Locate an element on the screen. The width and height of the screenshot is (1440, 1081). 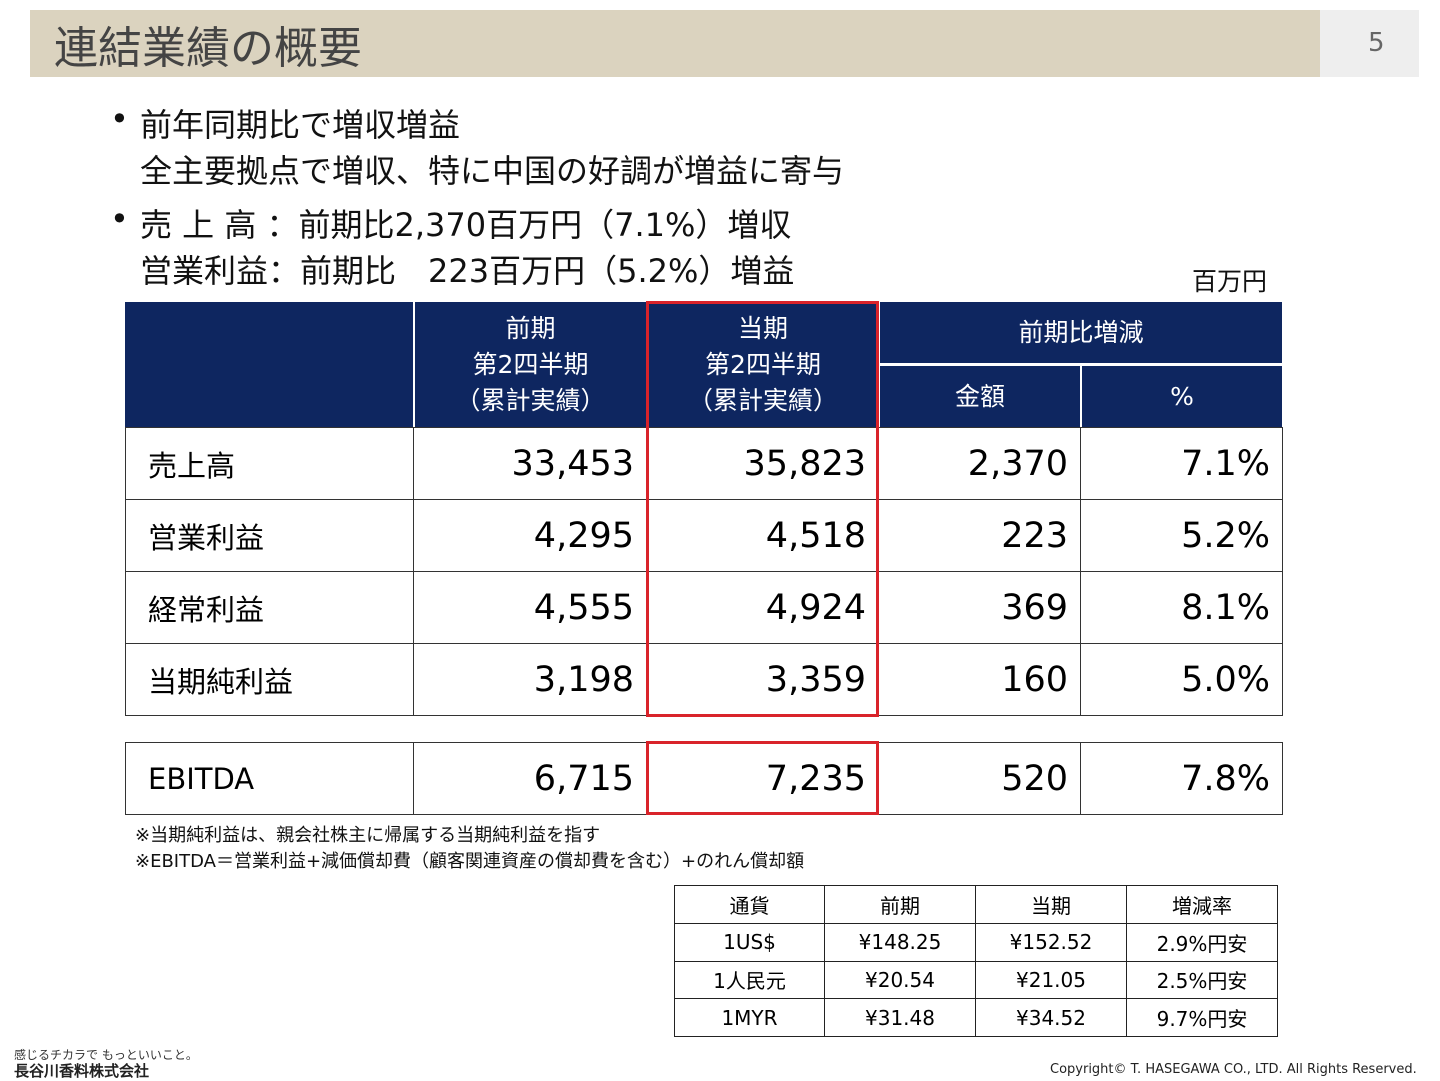
fx-cell: ¥152.52 is located at coordinates (1051, 942).